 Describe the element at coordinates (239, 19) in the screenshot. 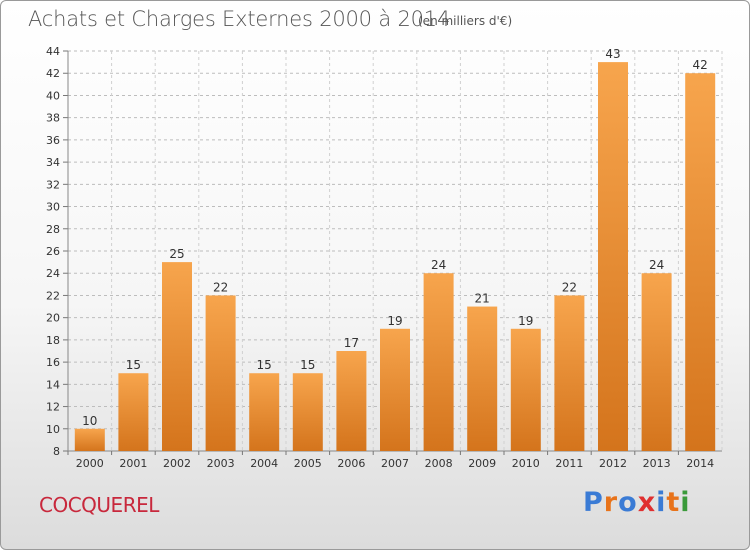

I see `chart-title: Achats et Charges Externes 2000 à 2014` at that location.